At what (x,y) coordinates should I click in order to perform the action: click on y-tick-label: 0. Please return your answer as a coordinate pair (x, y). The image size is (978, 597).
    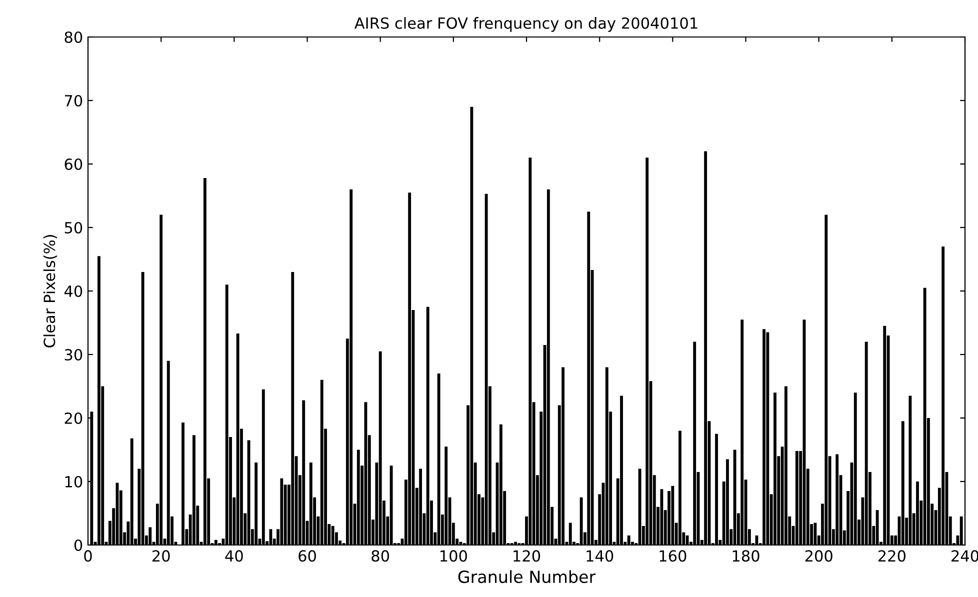
    Looking at the image, I should click on (78, 545).